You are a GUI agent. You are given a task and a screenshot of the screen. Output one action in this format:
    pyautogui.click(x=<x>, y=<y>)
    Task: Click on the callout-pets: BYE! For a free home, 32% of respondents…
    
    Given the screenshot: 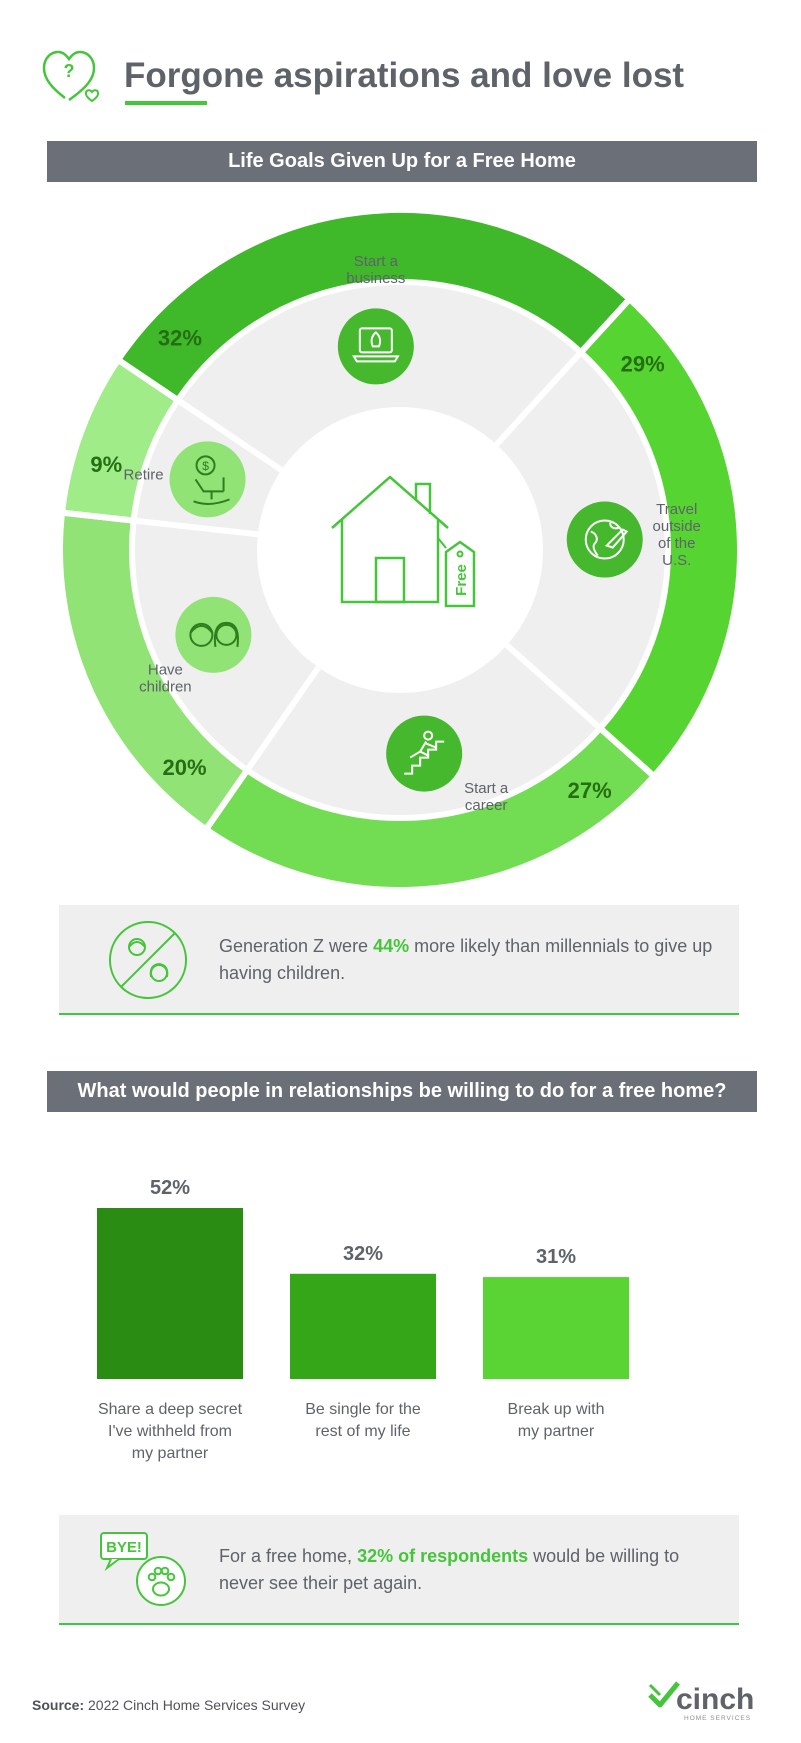 What is the action you would take?
    pyautogui.click(x=399, y=1570)
    